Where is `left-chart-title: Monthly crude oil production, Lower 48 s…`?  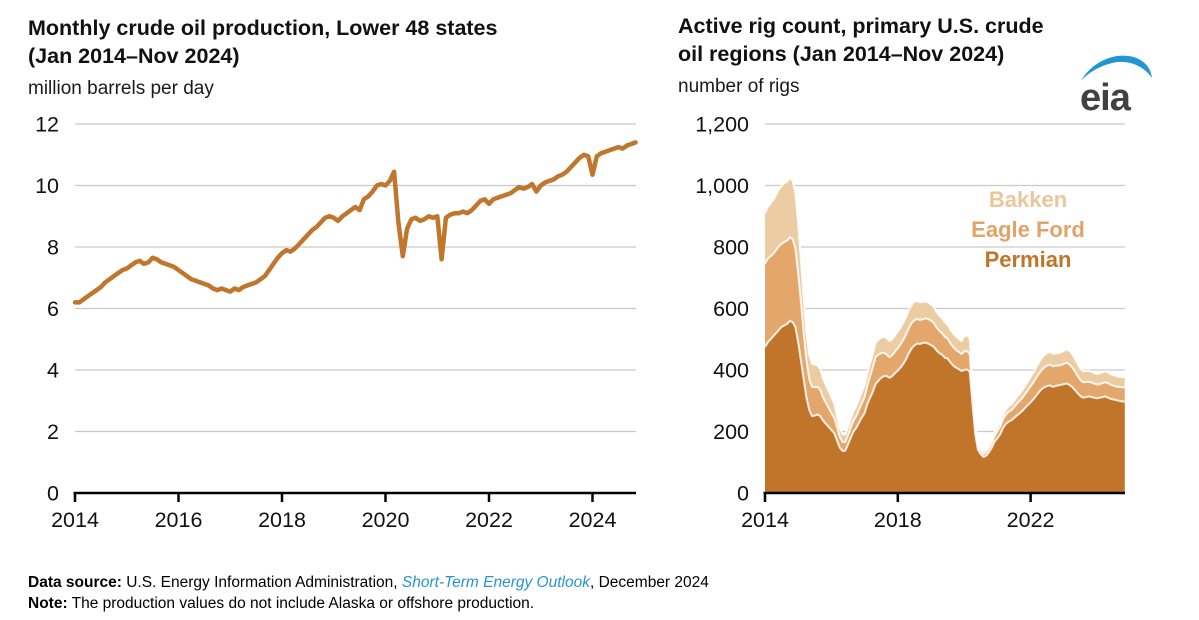 left-chart-title: Monthly crude oil production, Lower 48 s… is located at coordinates (262, 42).